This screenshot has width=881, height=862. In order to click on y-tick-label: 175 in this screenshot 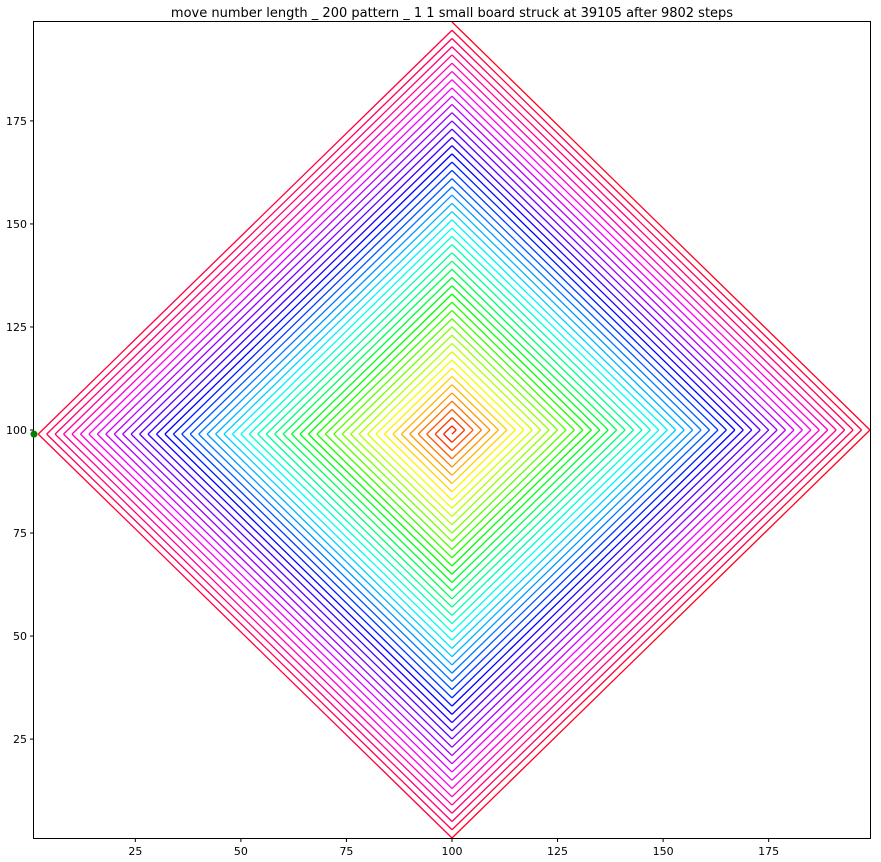, I will do `click(16, 121)`.